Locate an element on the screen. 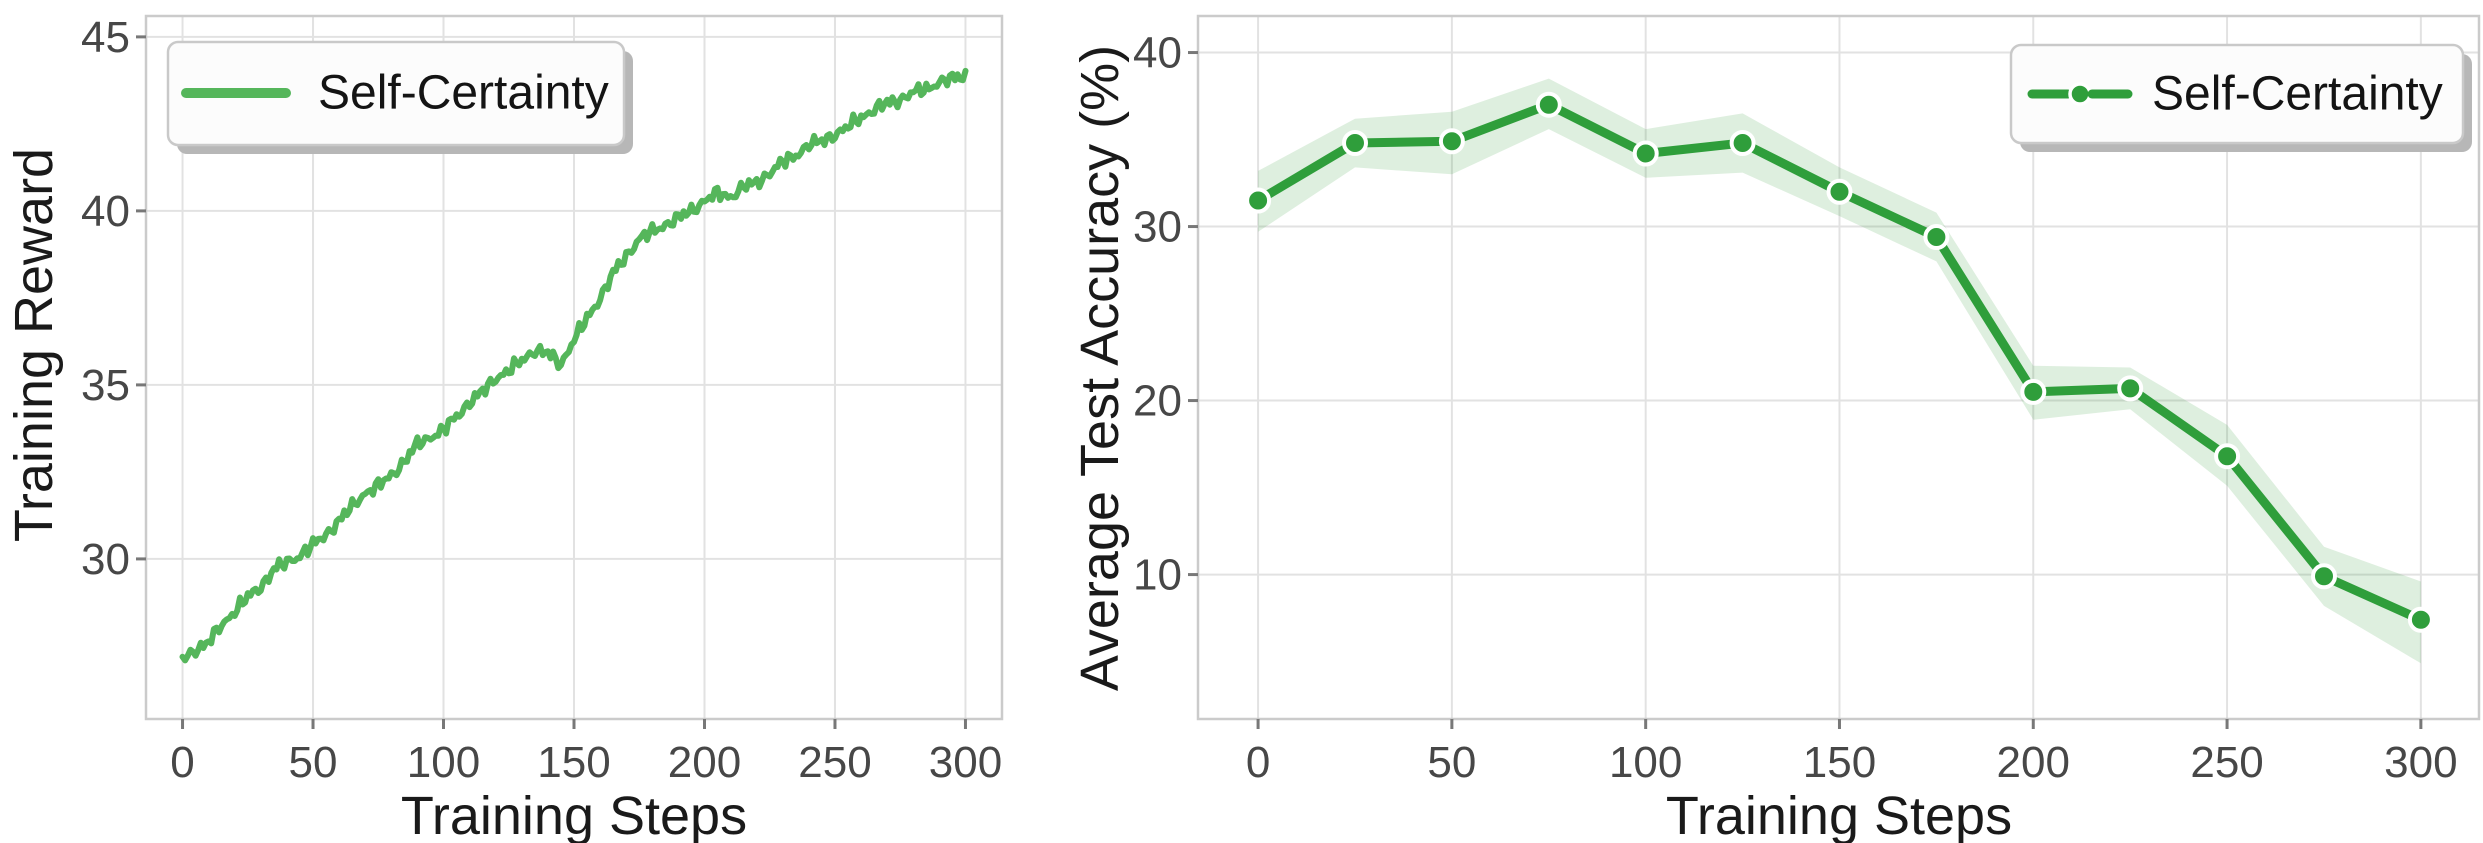 Image resolution: width=2483 pixels, height=843 pixels. y-tick-label: 35 is located at coordinates (105, 385).